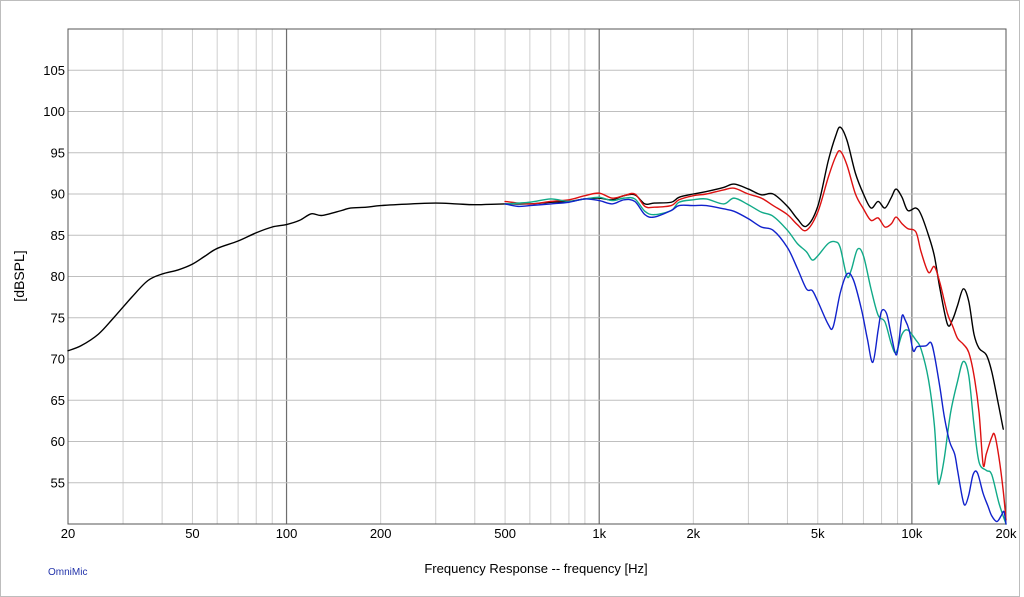 The height and width of the screenshot is (597, 1024). I want to click on x-tick-label: 2k, so click(693, 533).